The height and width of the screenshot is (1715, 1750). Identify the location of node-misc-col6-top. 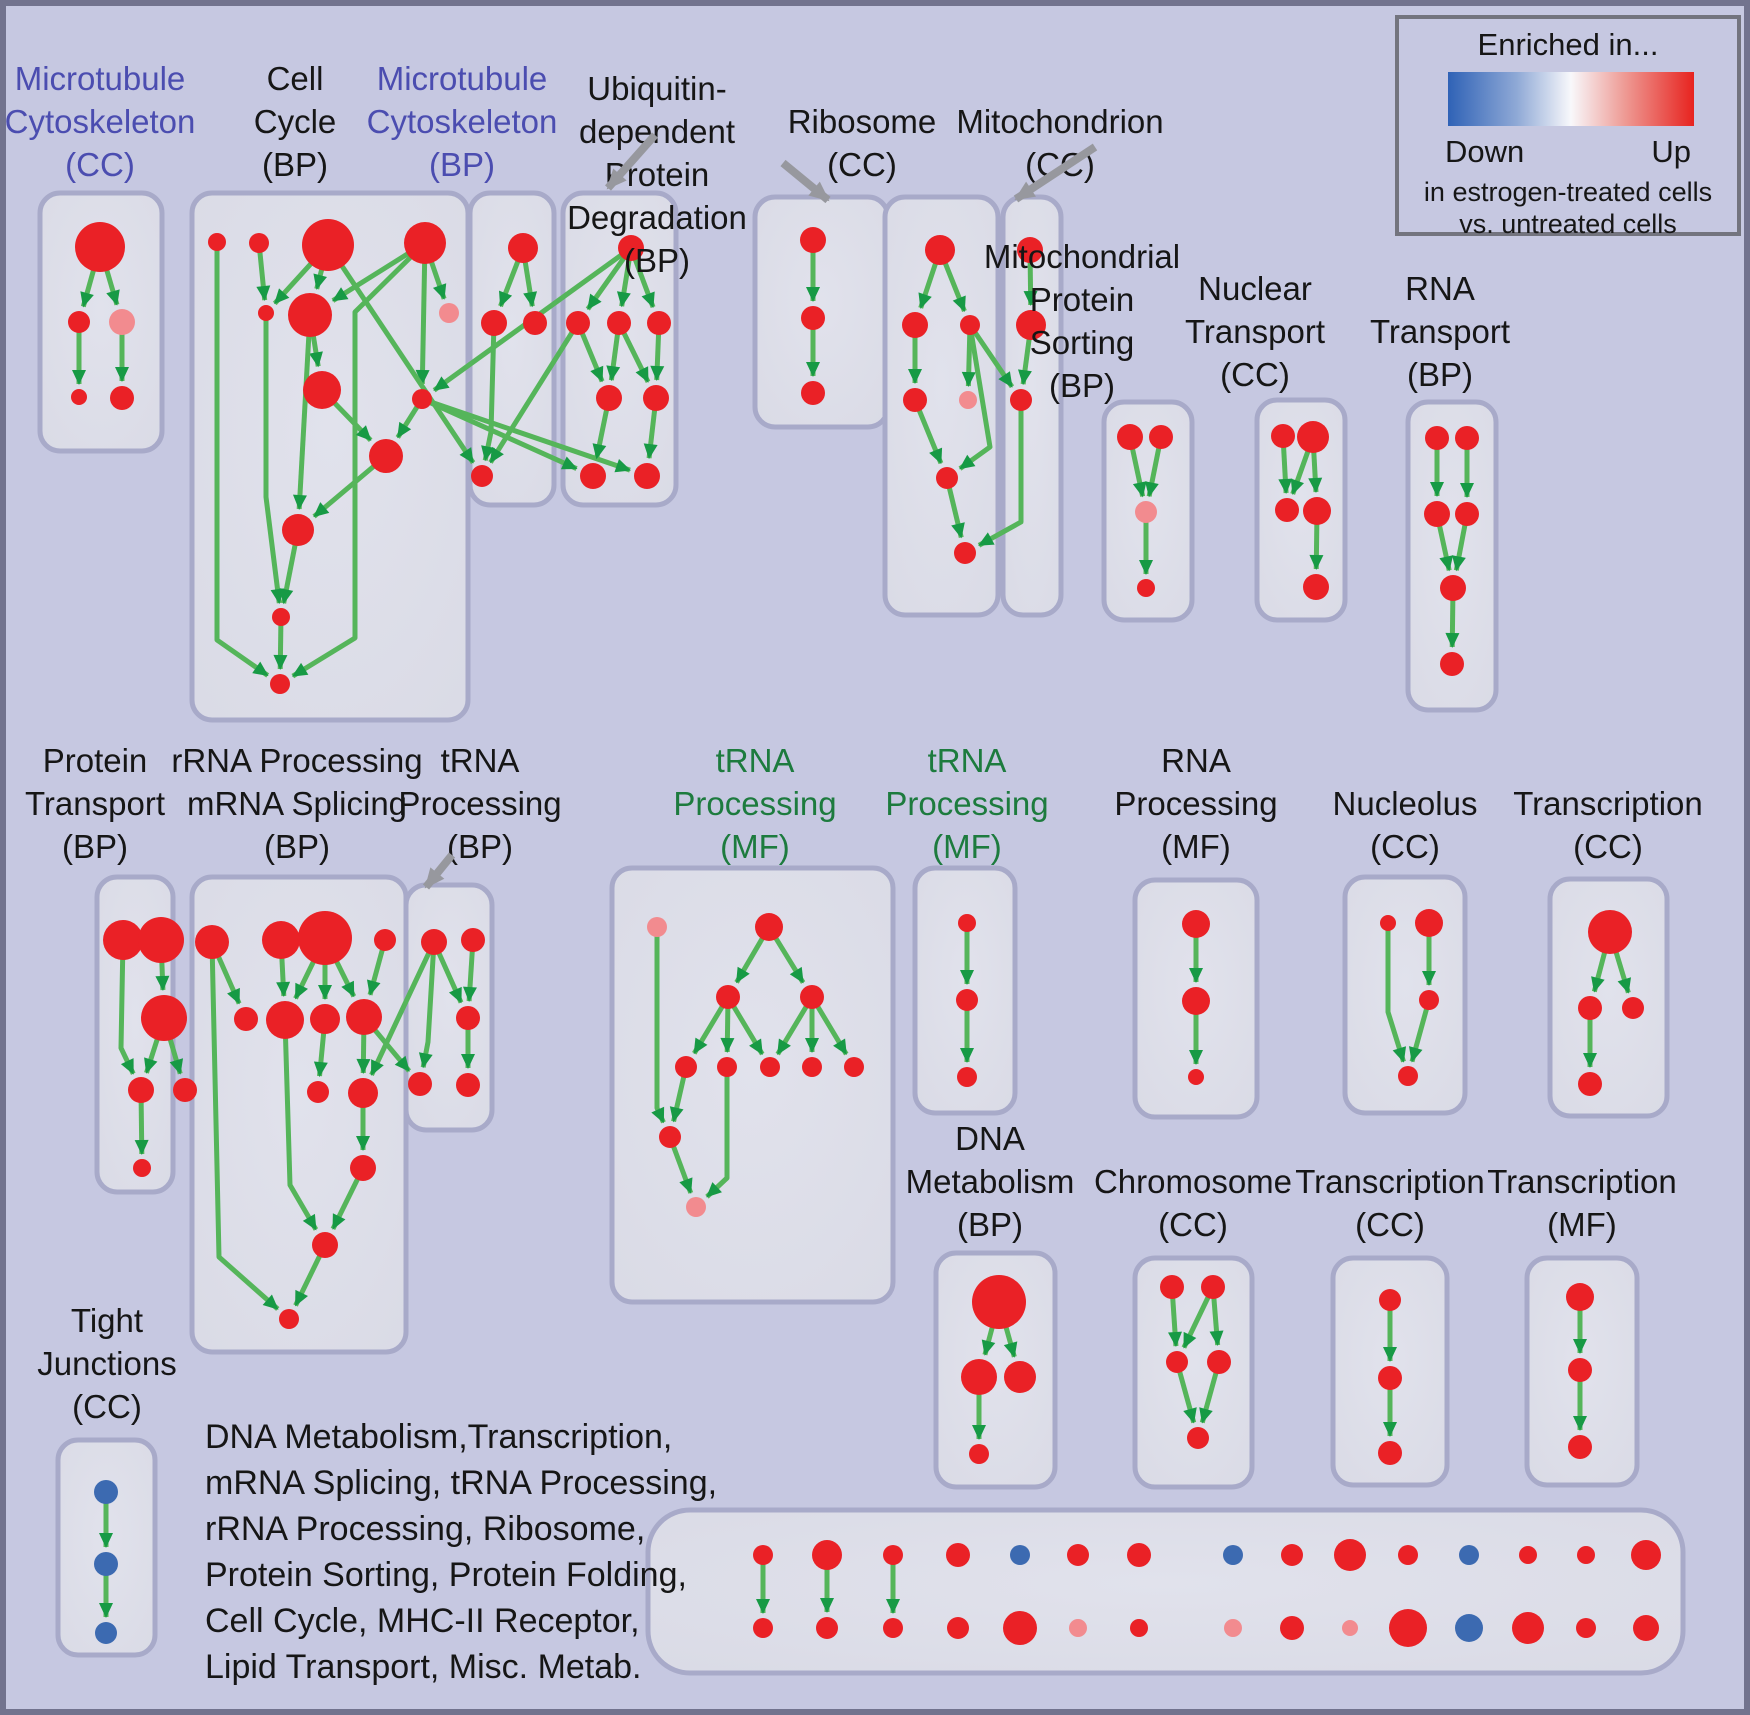
(1078, 1555).